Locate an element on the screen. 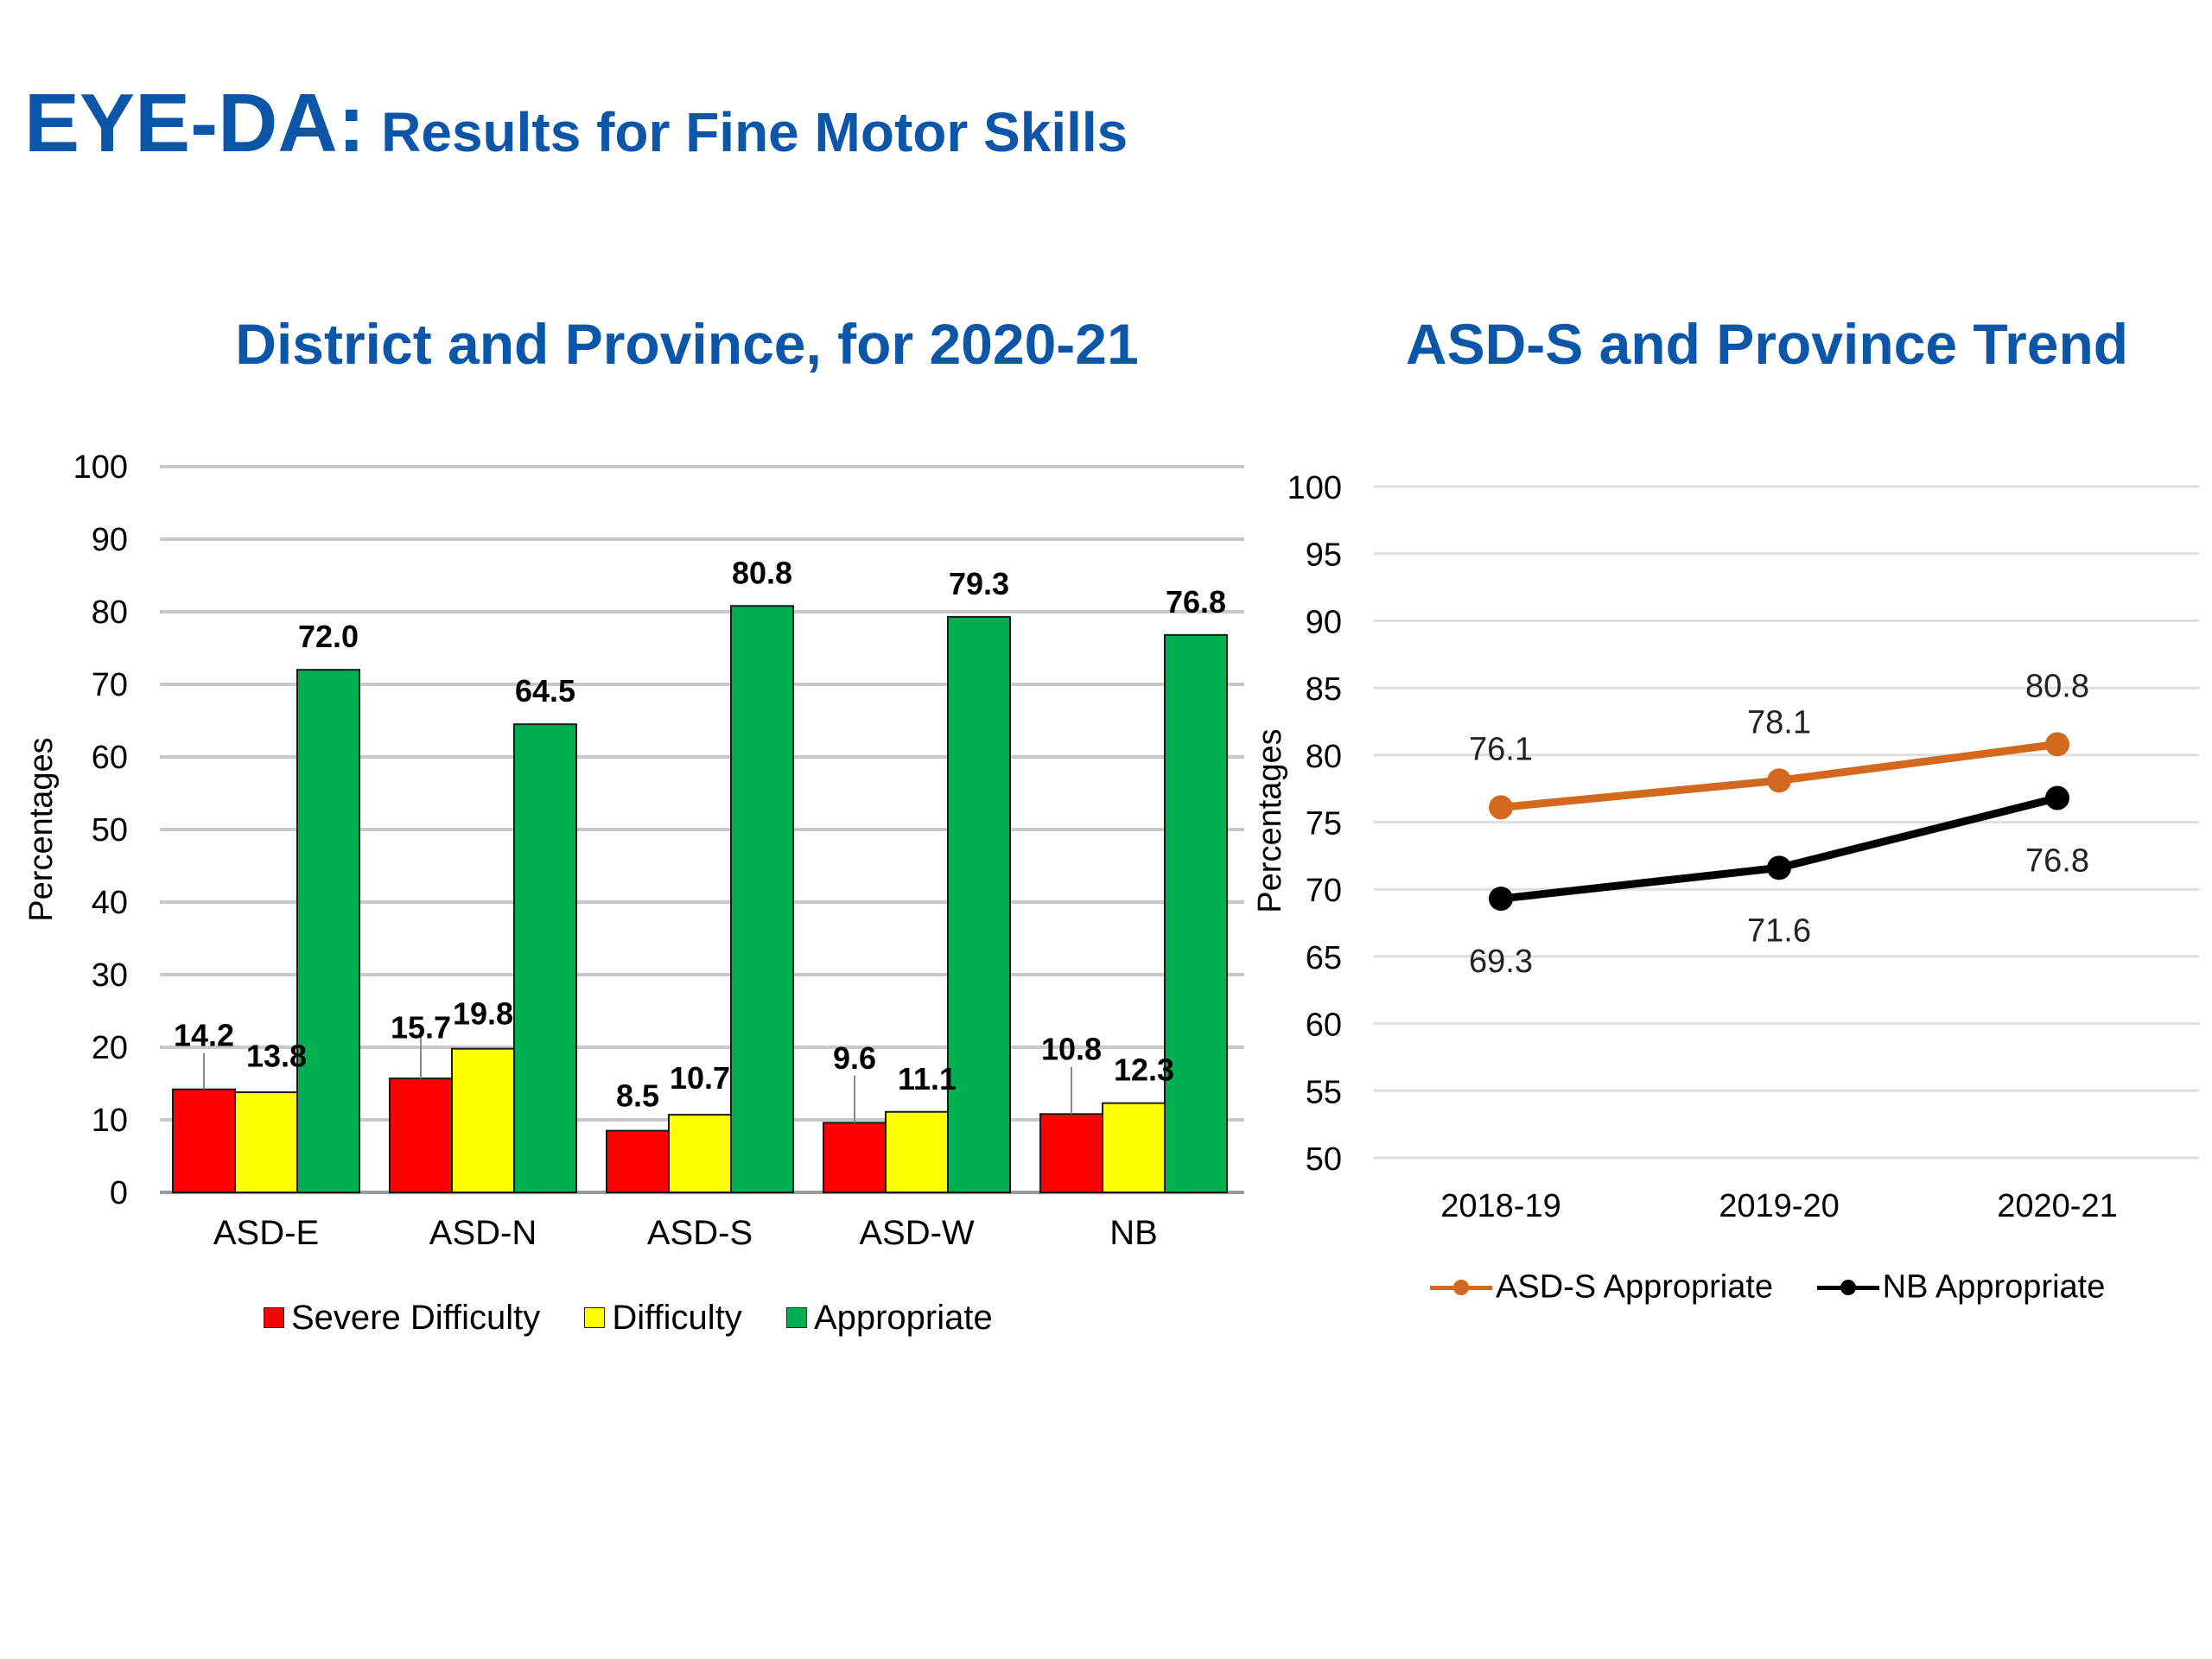 The width and height of the screenshot is (2212, 1659). bar-data-label-difficulty: 10.7 is located at coordinates (700, 1078).